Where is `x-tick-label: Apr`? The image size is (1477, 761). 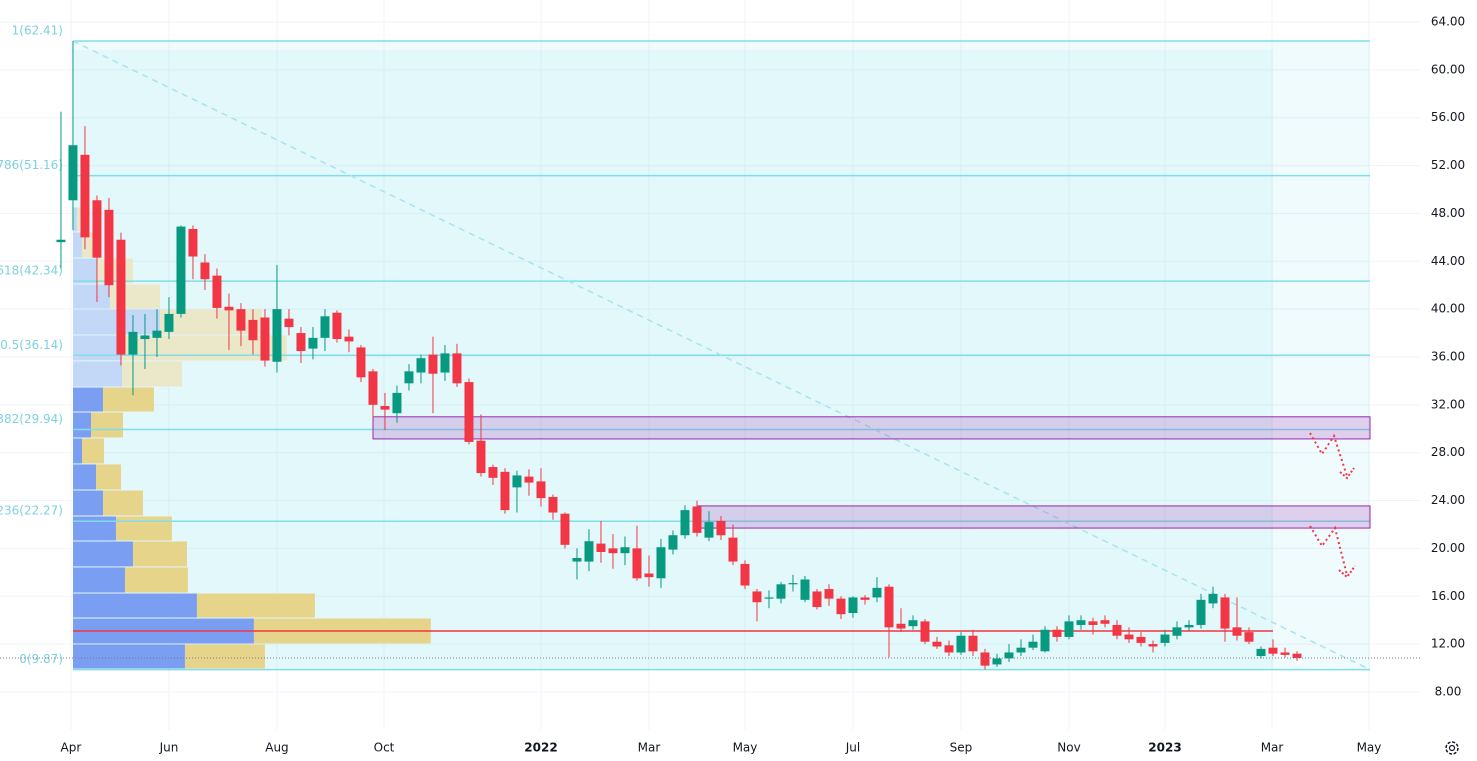 x-tick-label: Apr is located at coordinates (71, 748).